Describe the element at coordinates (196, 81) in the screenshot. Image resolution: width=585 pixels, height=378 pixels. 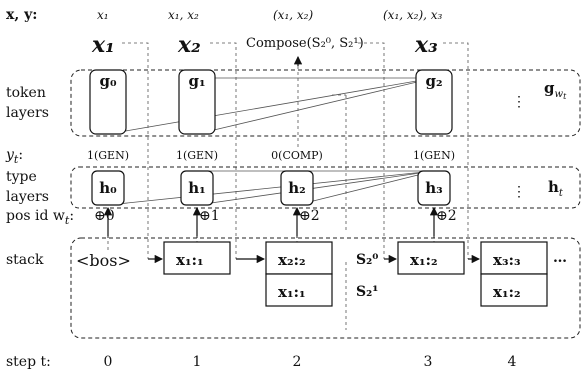
I see `token-node-g1-label: g₁` at that location.